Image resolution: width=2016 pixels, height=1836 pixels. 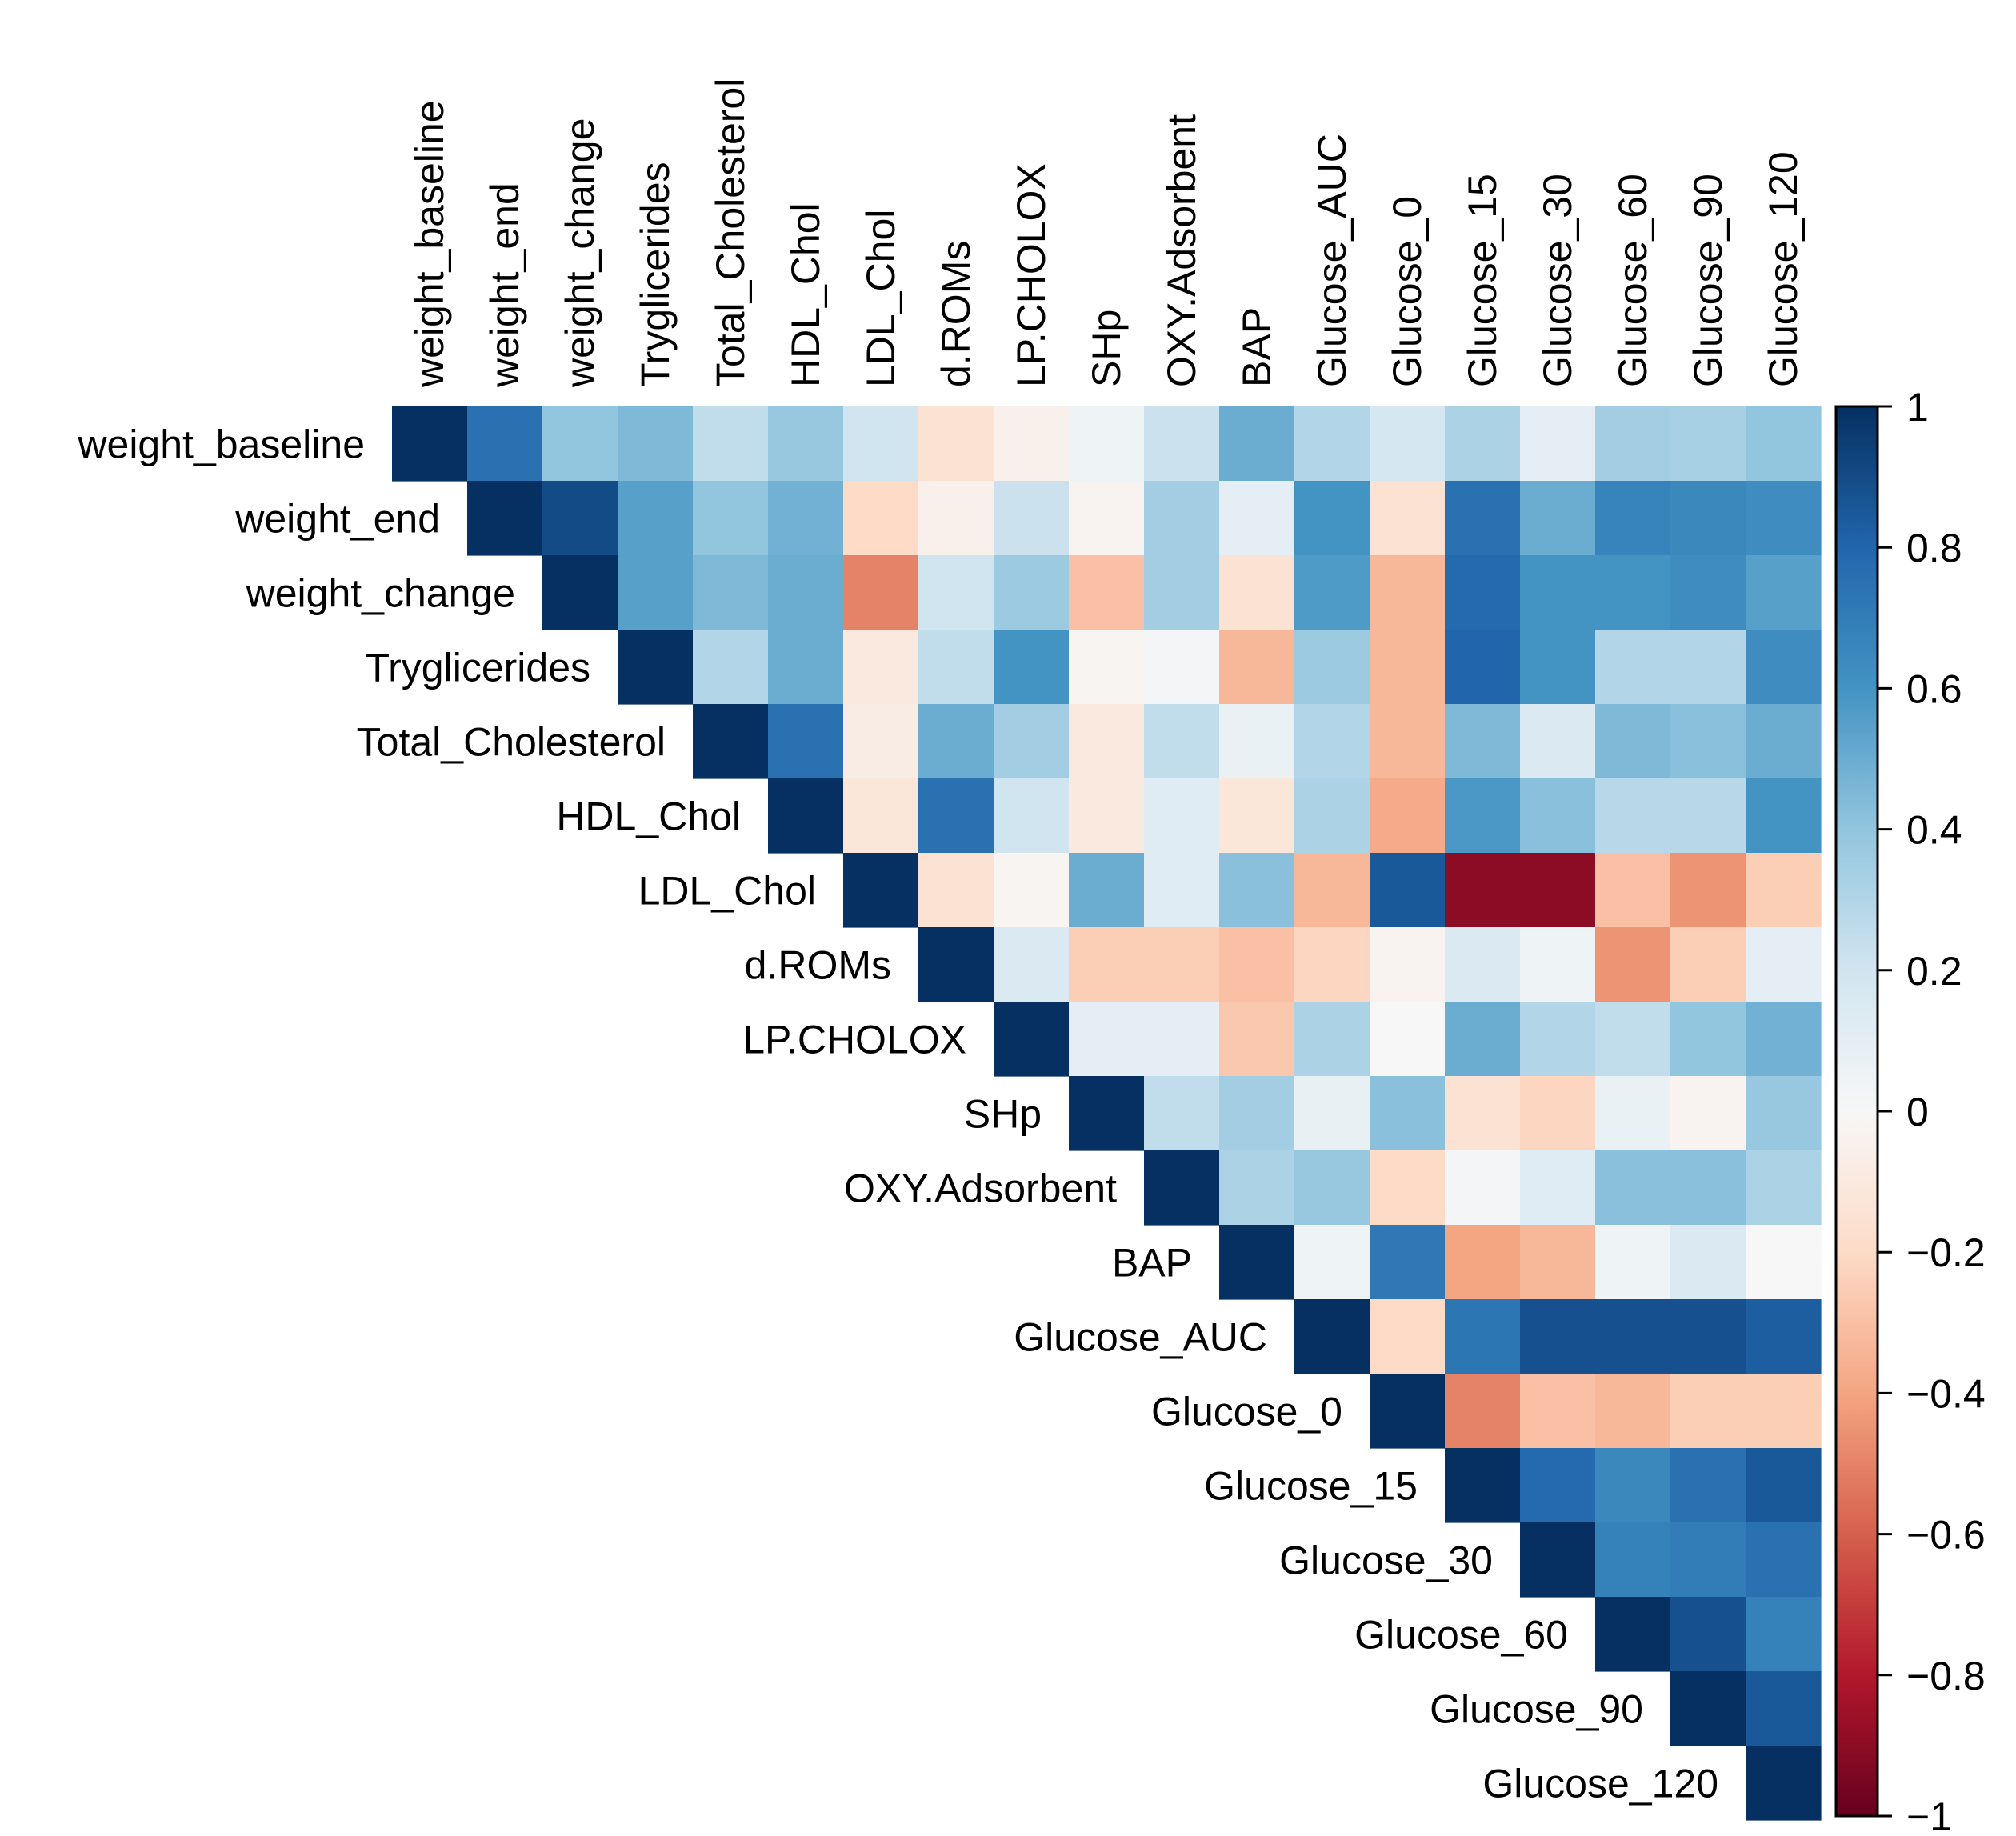 I want to click on row-label: Glucose_30, so click(x=1386, y=1560).